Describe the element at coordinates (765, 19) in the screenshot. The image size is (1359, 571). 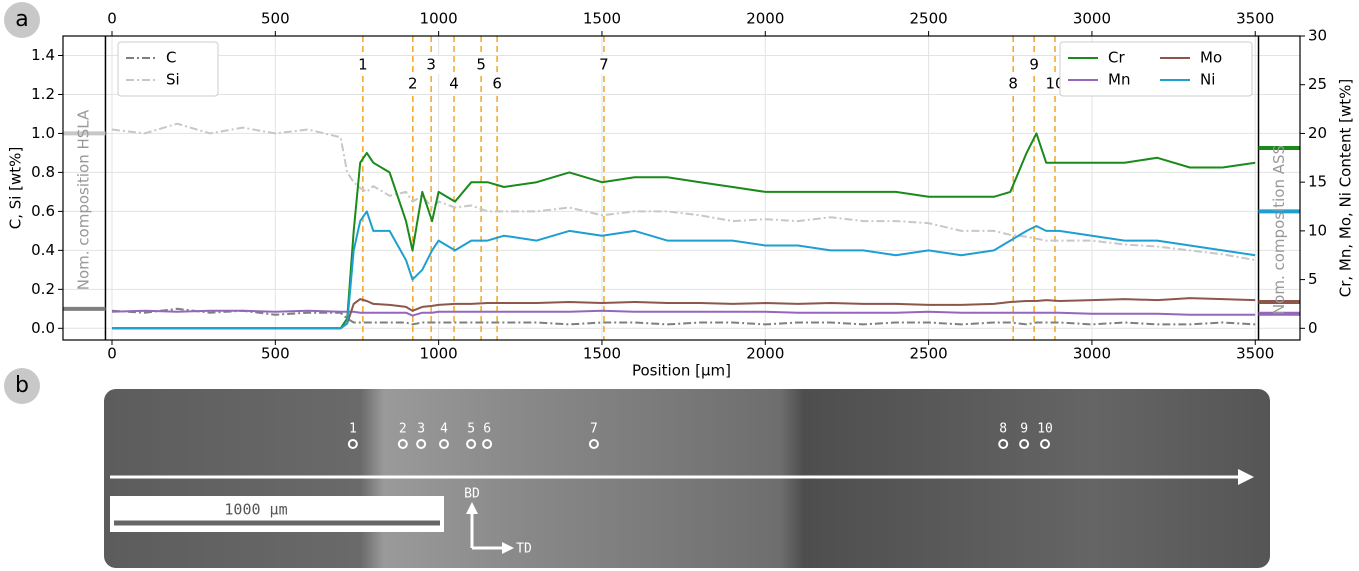
I see `x-top-tick-label: 2000` at that location.